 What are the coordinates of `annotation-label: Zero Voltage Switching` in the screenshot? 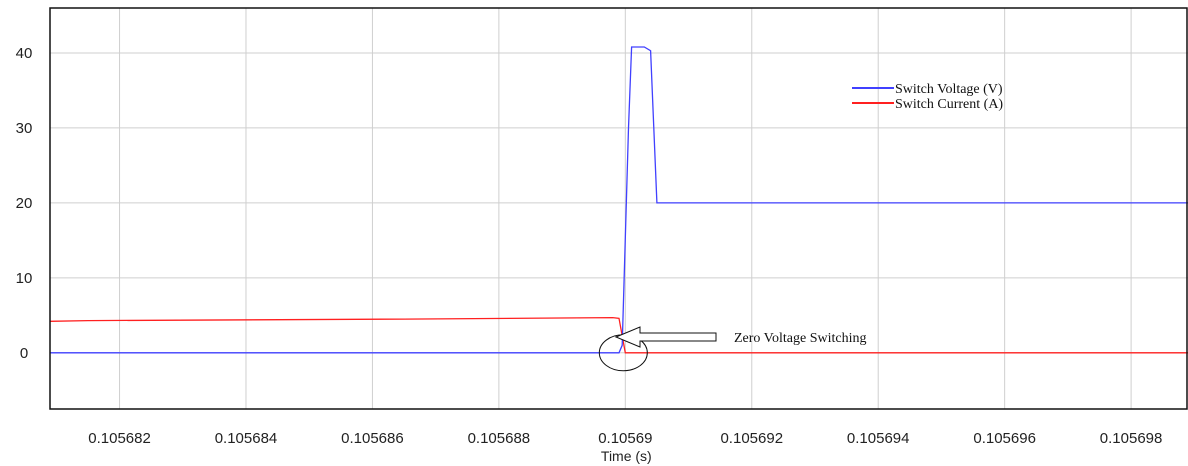 It's located at (800, 338).